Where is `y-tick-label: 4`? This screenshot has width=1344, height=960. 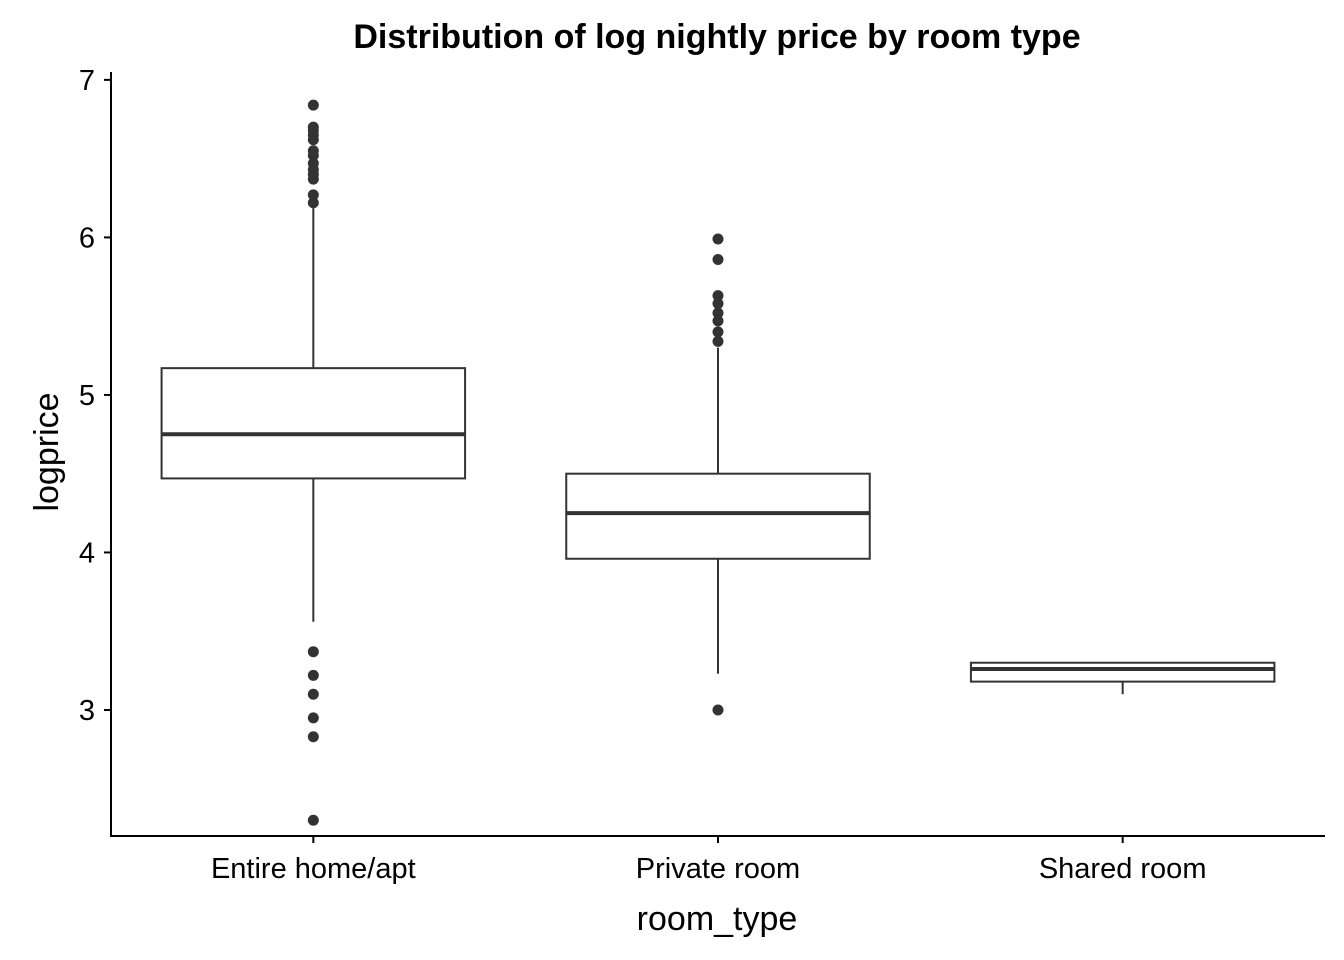
y-tick-label: 4 is located at coordinates (87, 553).